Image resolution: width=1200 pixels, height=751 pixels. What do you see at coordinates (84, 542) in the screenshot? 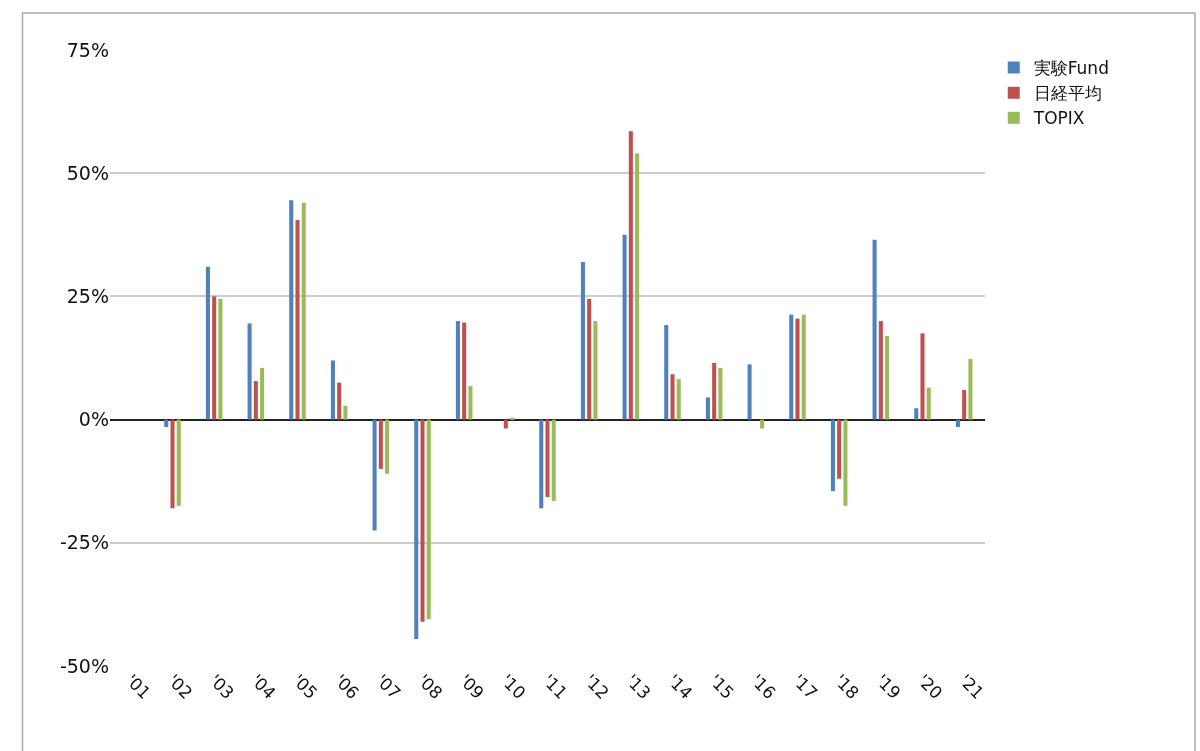
I see `y-tick-label: -25%` at bounding box center [84, 542].